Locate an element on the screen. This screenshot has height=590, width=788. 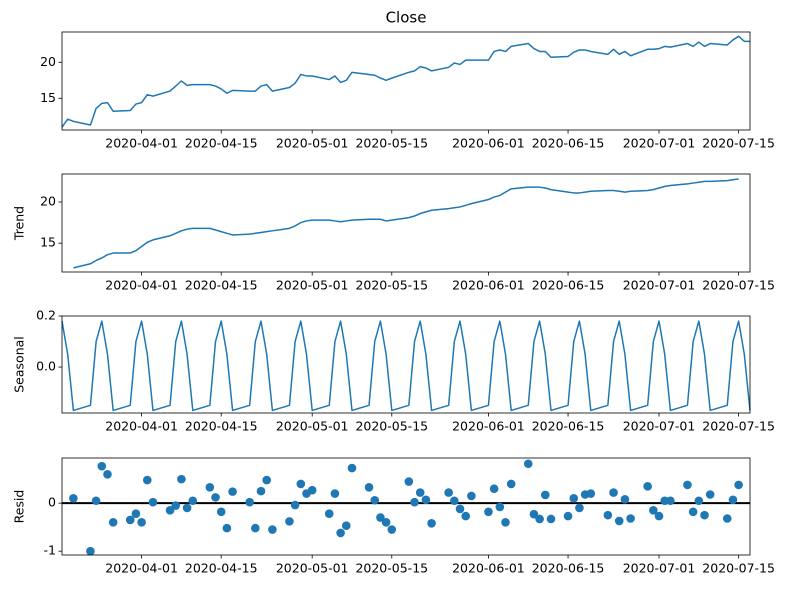
y-axis-label: Seasonal is located at coordinates (19, 364).